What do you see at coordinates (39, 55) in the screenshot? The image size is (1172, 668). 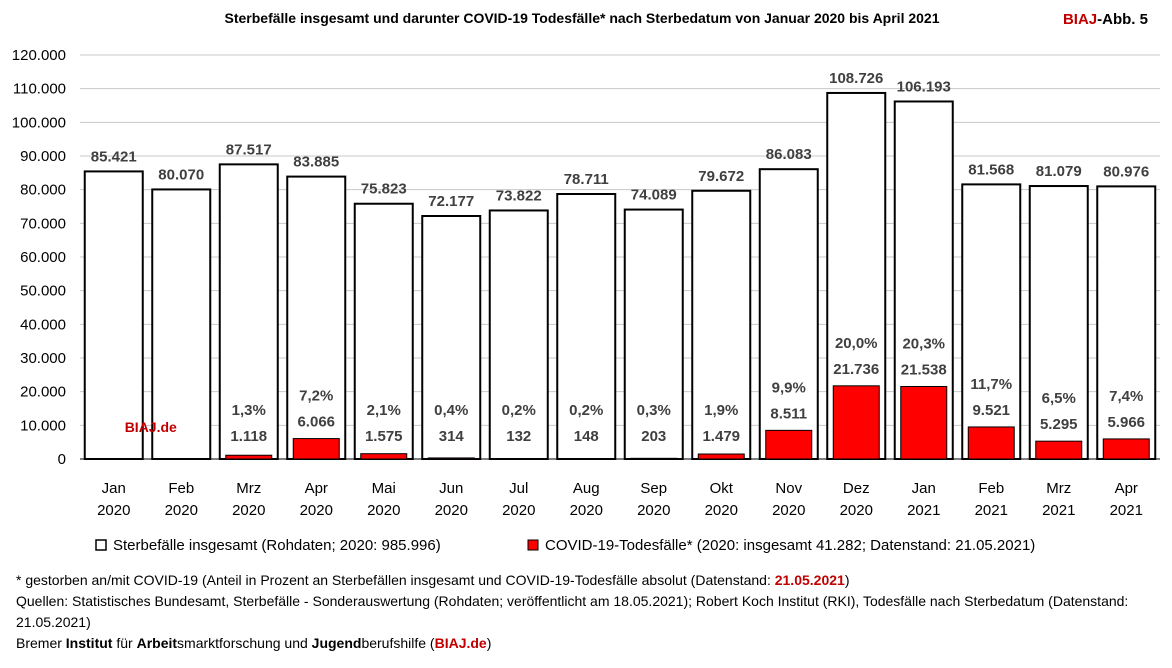 I see `y-tick-label: 120.000` at bounding box center [39, 55].